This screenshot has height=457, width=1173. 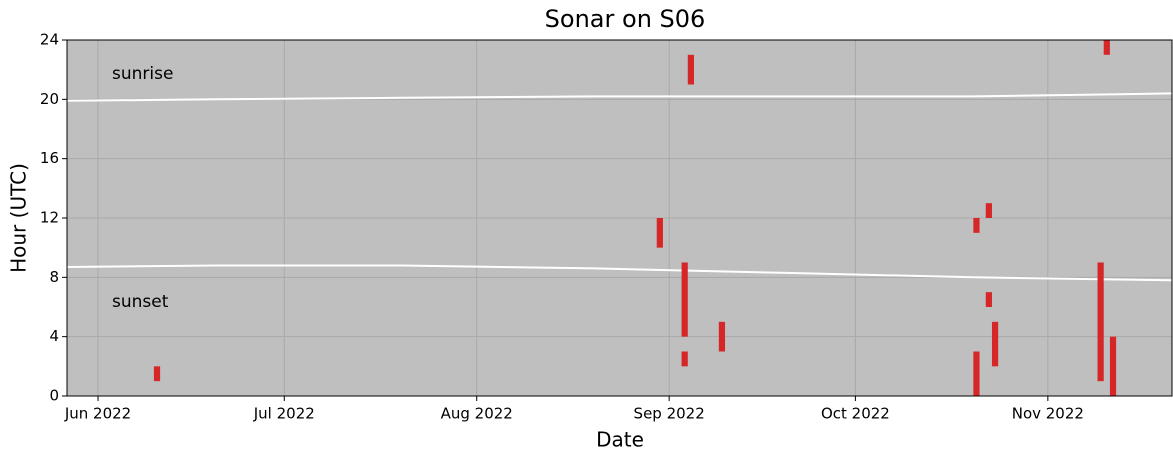 What do you see at coordinates (625, 19) in the screenshot?
I see `chart-title: Sonar on S06` at bounding box center [625, 19].